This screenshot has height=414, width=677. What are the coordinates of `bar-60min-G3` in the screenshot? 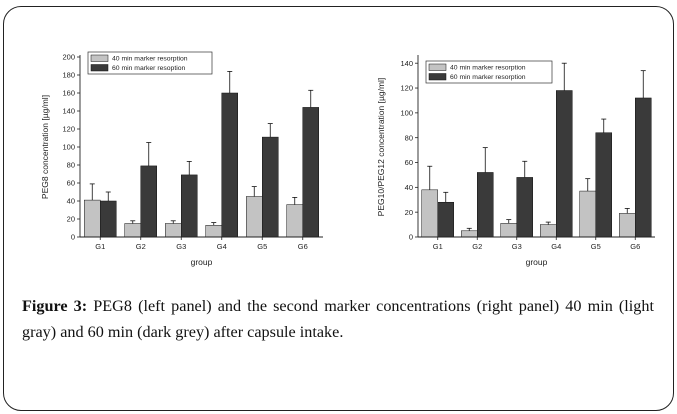 It's located at (524, 207).